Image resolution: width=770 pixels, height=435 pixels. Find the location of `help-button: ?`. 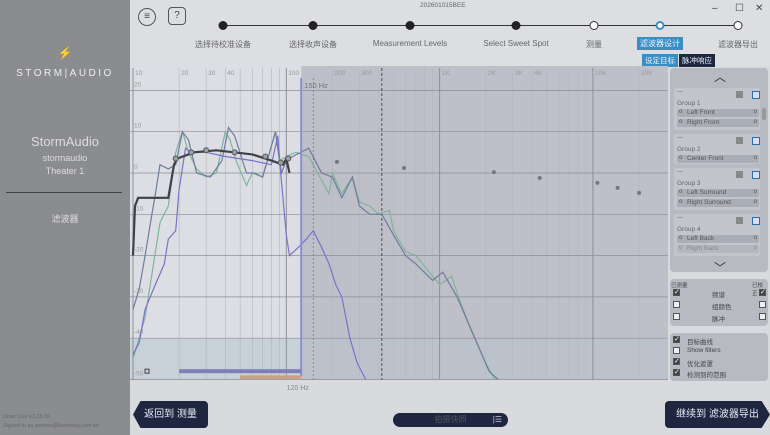

help-button: ? is located at coordinates (177, 16).